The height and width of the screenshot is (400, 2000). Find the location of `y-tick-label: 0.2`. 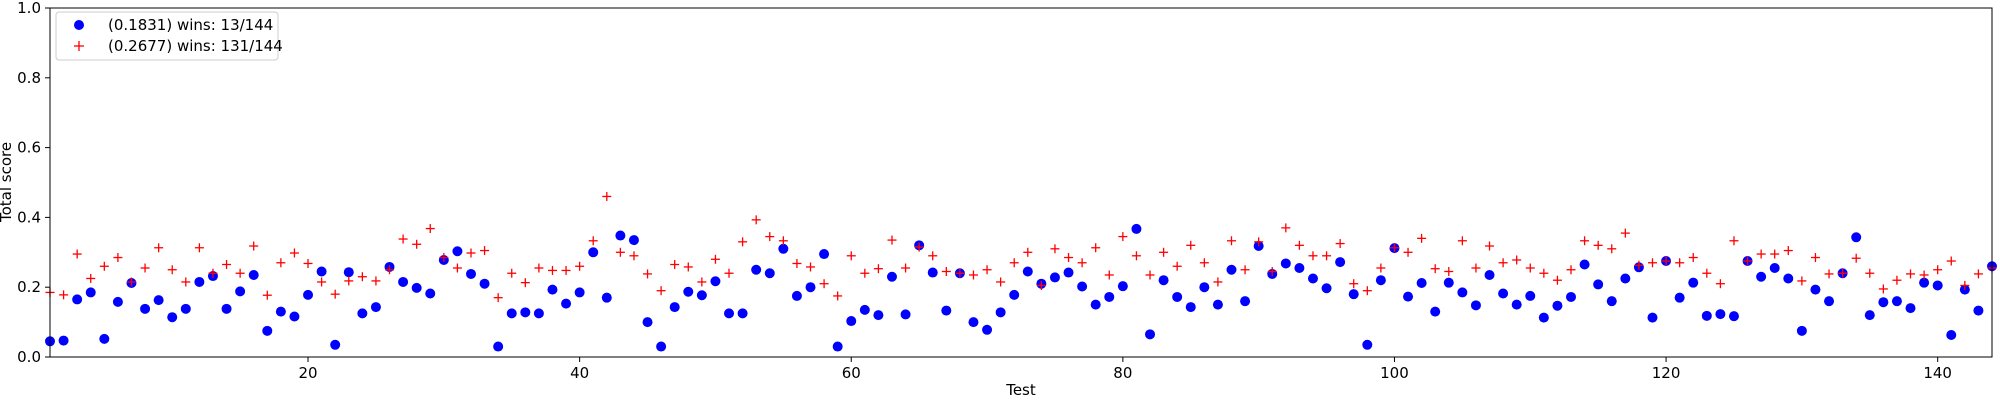

y-tick-label: 0.2 is located at coordinates (29, 287).